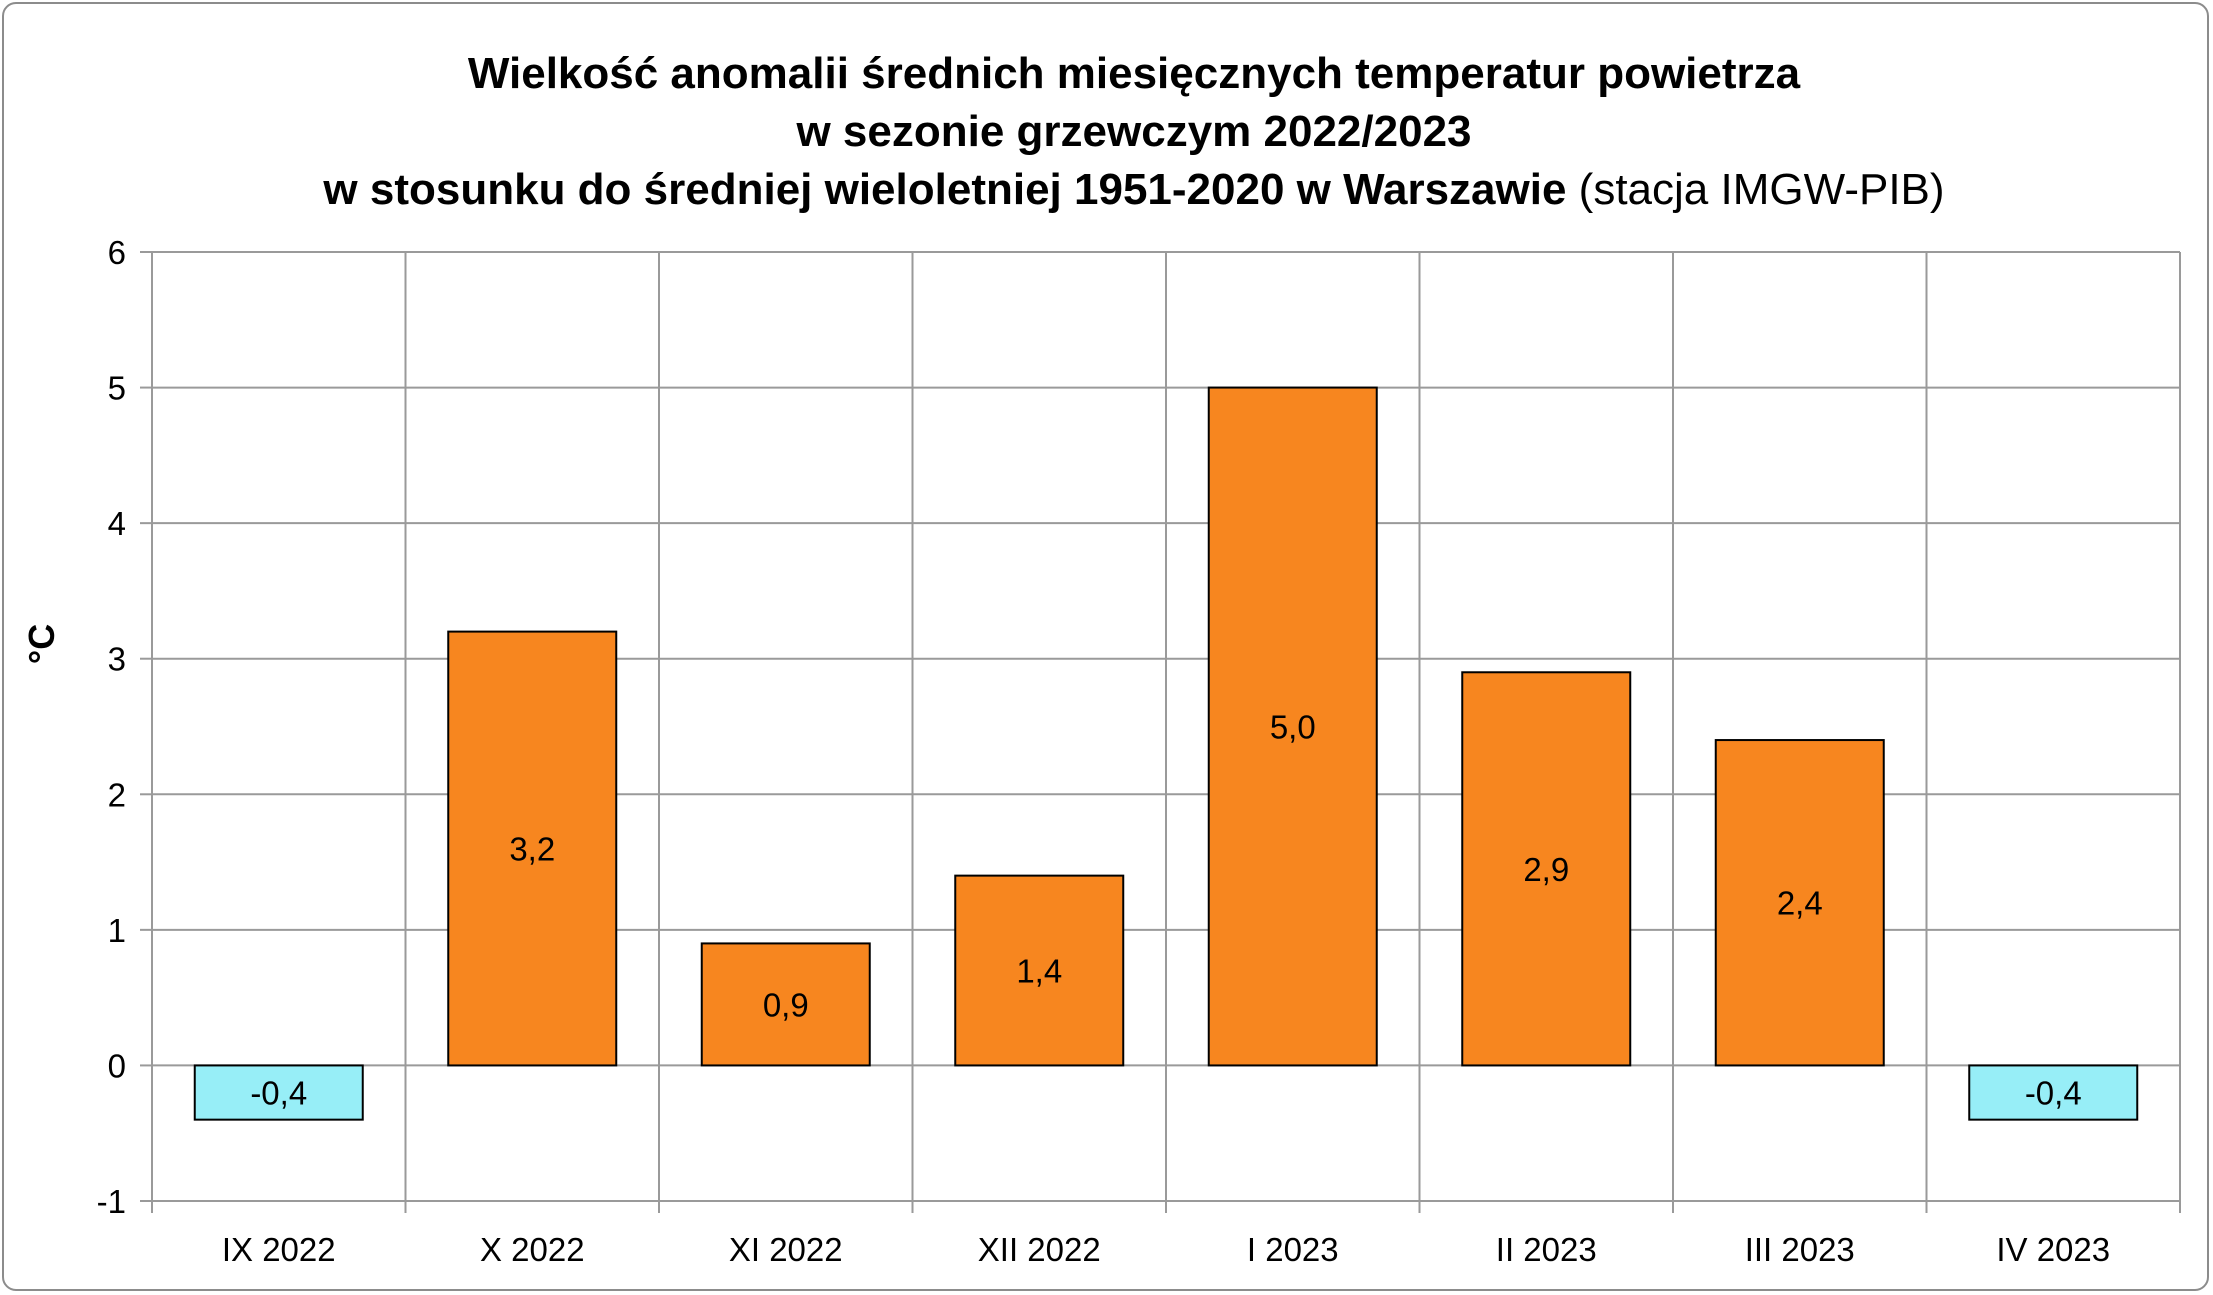  What do you see at coordinates (786, 1249) in the screenshot?
I see `x-category-label: XI 2022` at bounding box center [786, 1249].